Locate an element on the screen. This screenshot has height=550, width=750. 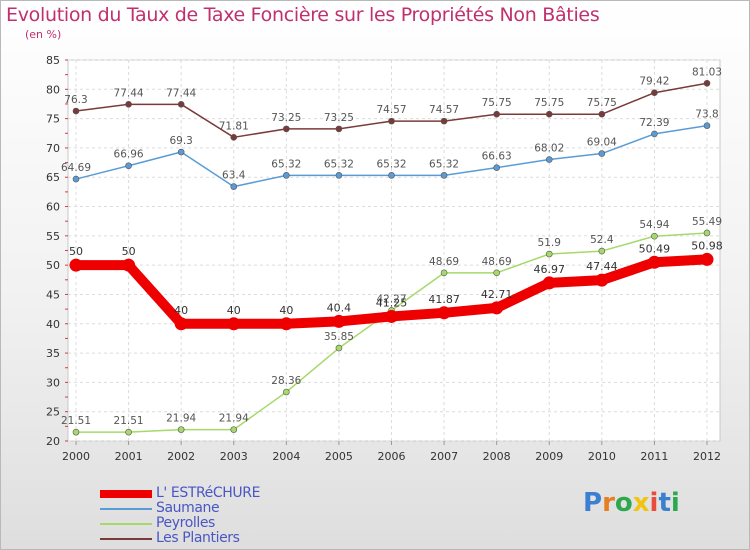
data-label-peyrolles: 55.49 is located at coordinates (707, 222).